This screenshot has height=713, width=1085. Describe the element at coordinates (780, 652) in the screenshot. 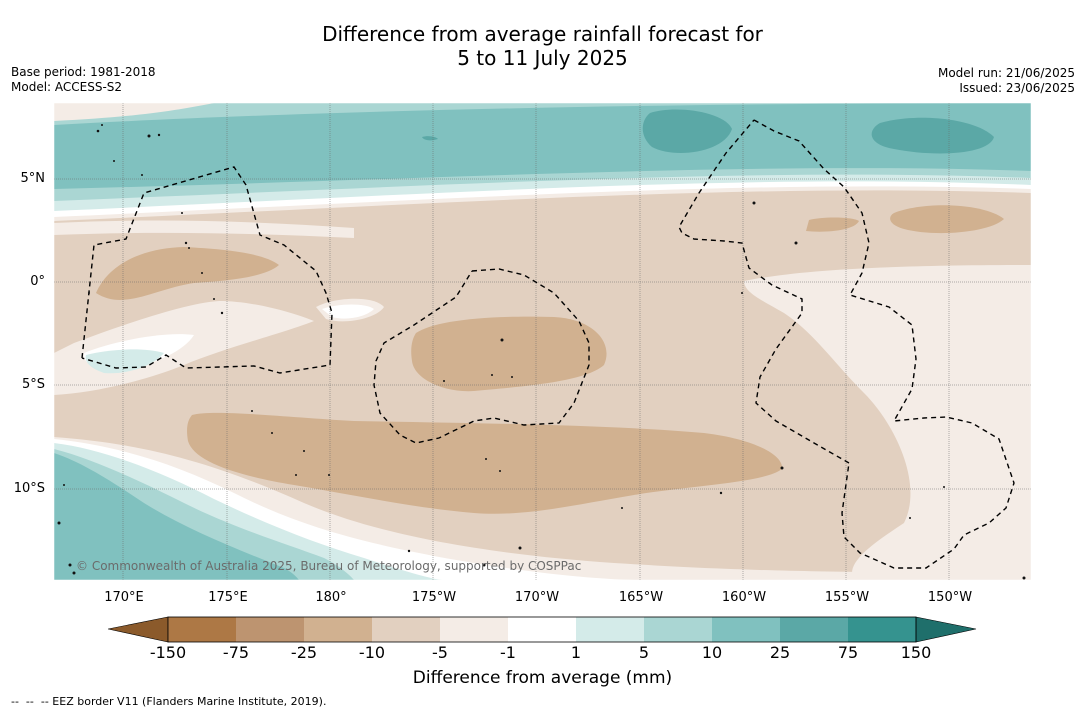

I see `colorbar-tick: 25` at that location.